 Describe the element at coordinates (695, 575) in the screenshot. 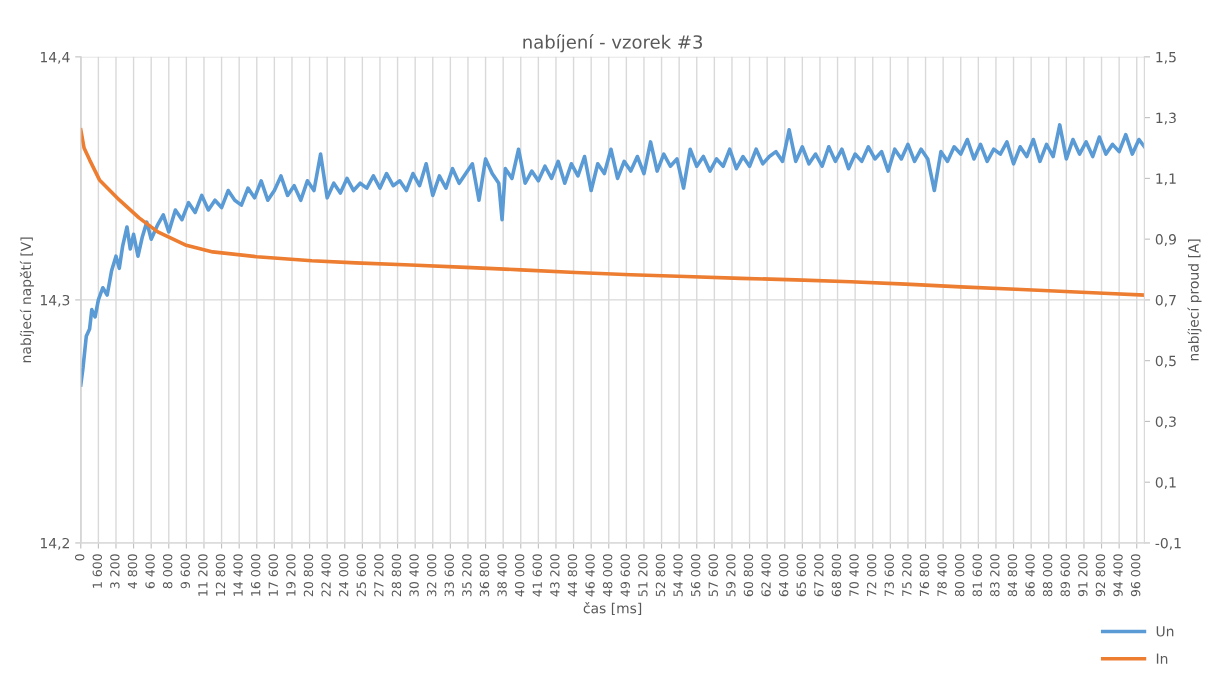

I see `x-tick-label: 56 000` at that location.